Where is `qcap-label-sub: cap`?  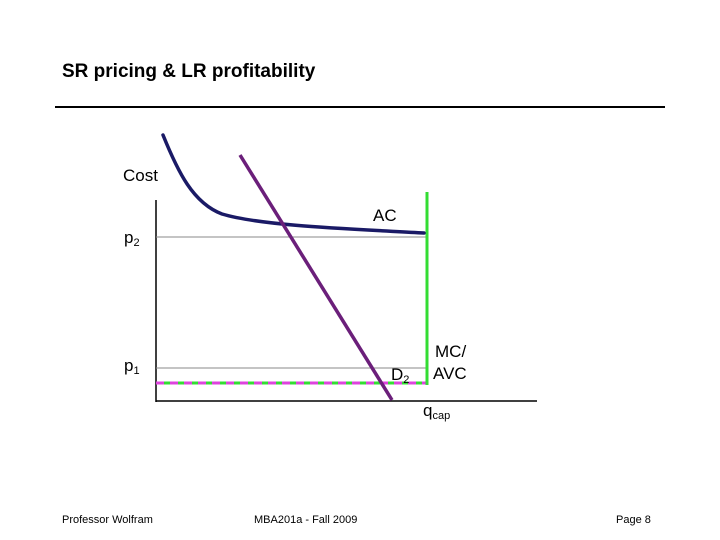
qcap-label-sub: cap is located at coordinates (441, 416).